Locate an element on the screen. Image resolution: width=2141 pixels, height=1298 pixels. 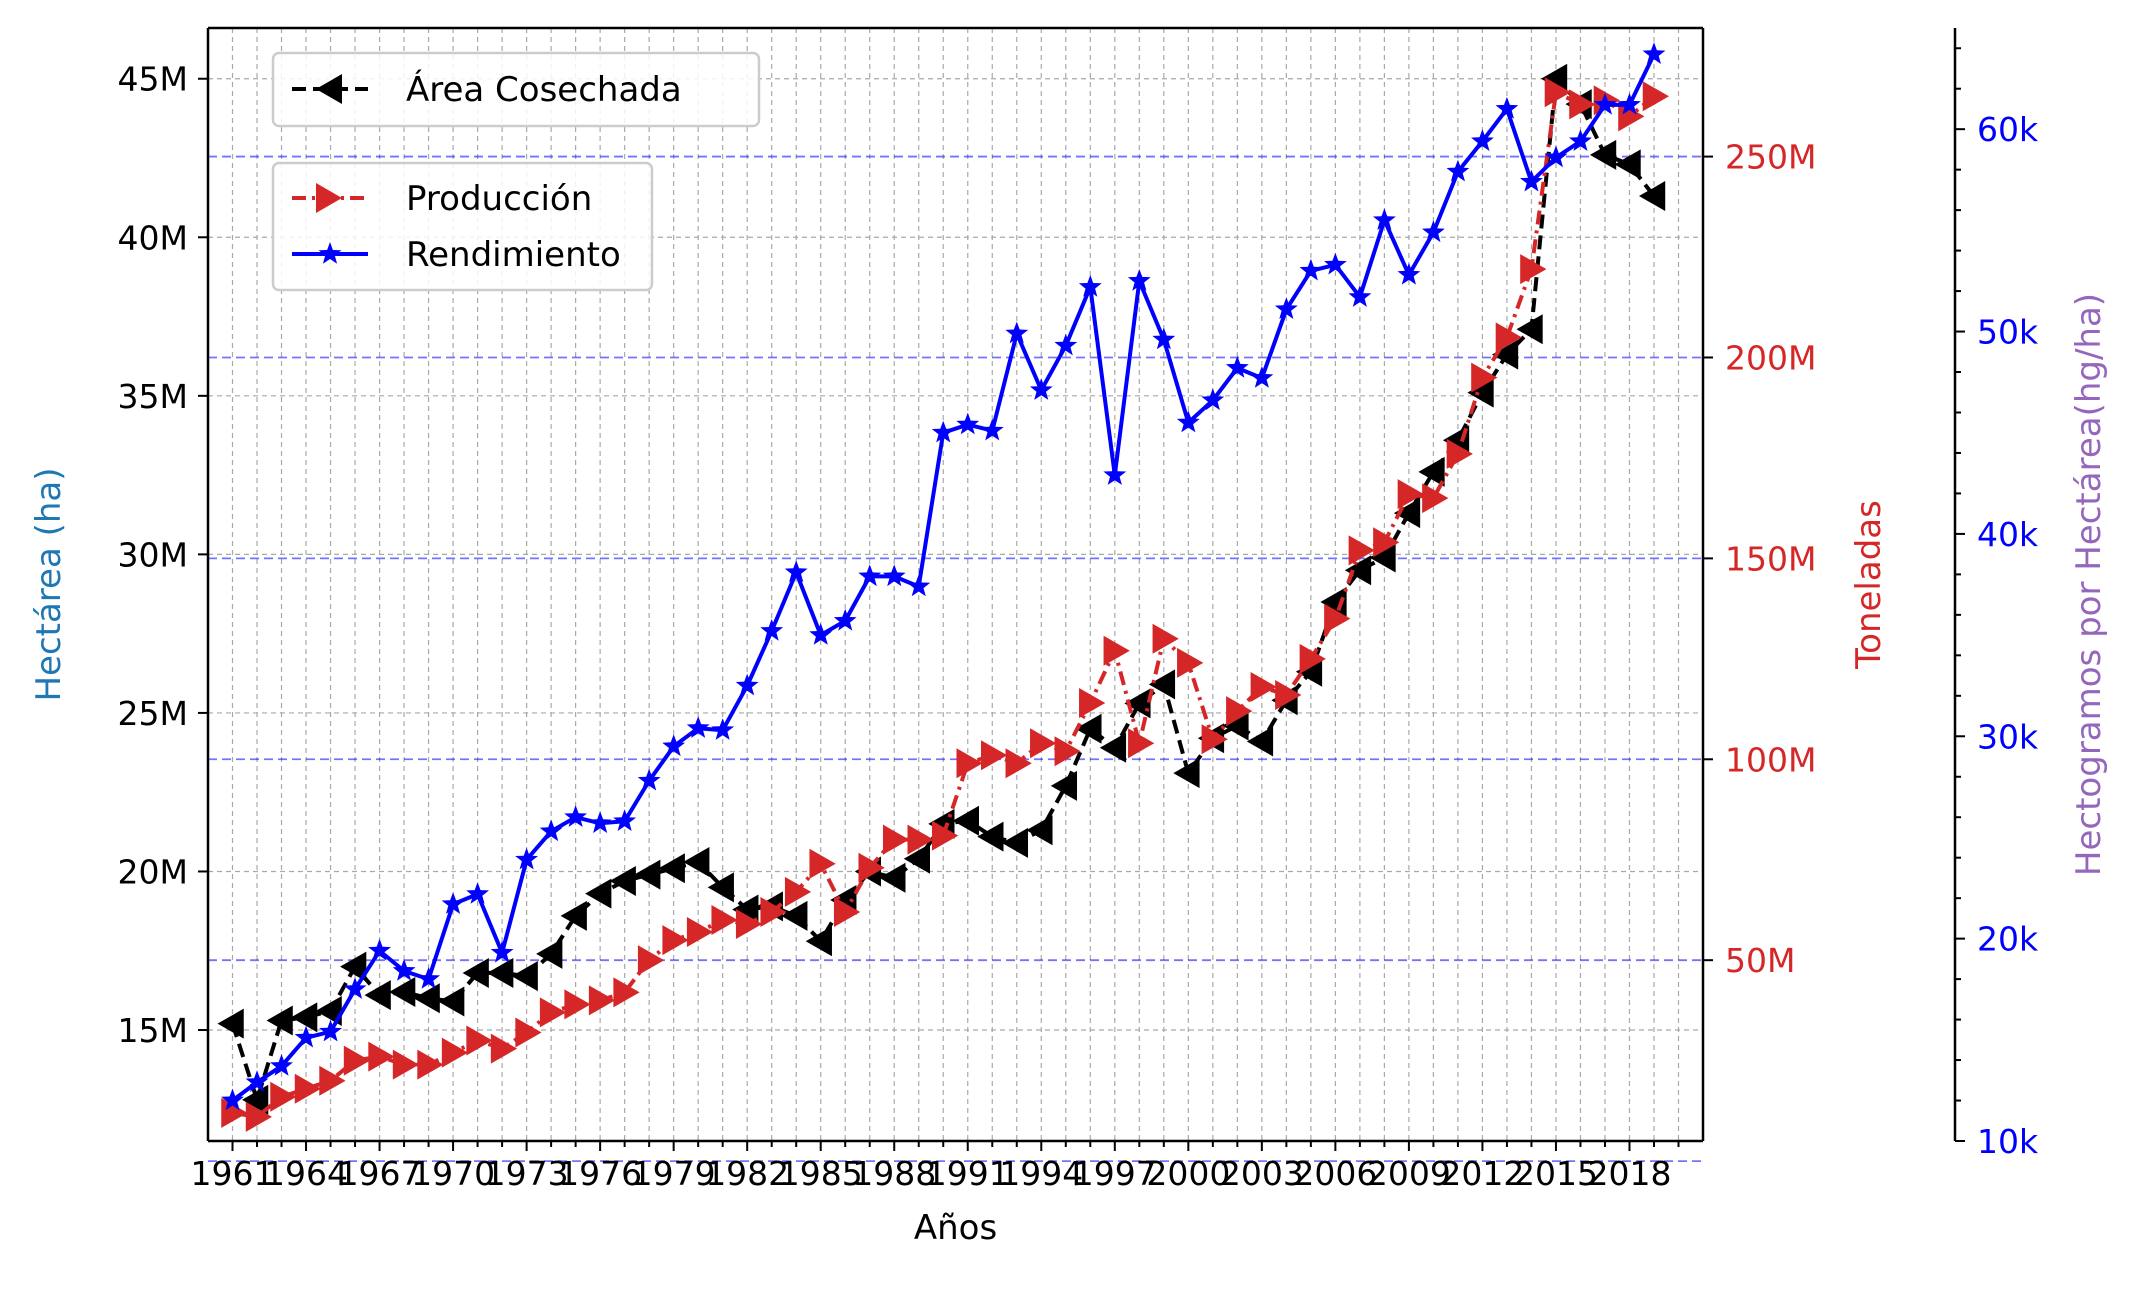
data-point-1-1976 is located at coordinates (602, 1000).